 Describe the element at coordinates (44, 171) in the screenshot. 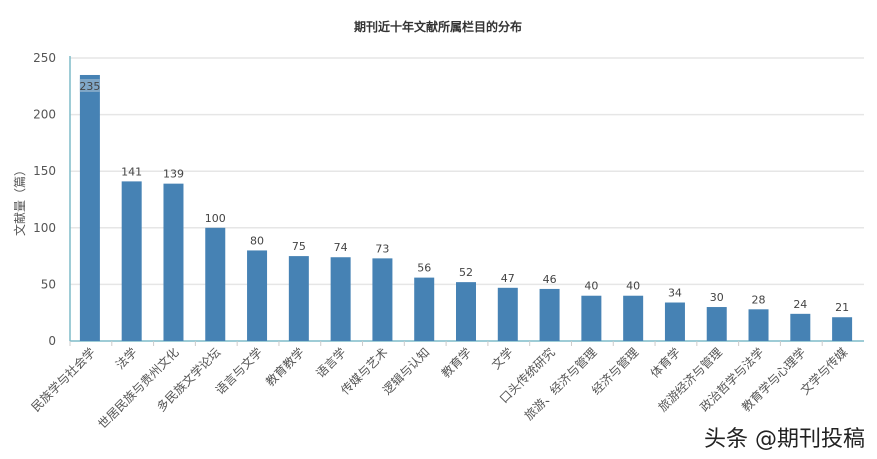

I see `y-tick-label: 150` at that location.